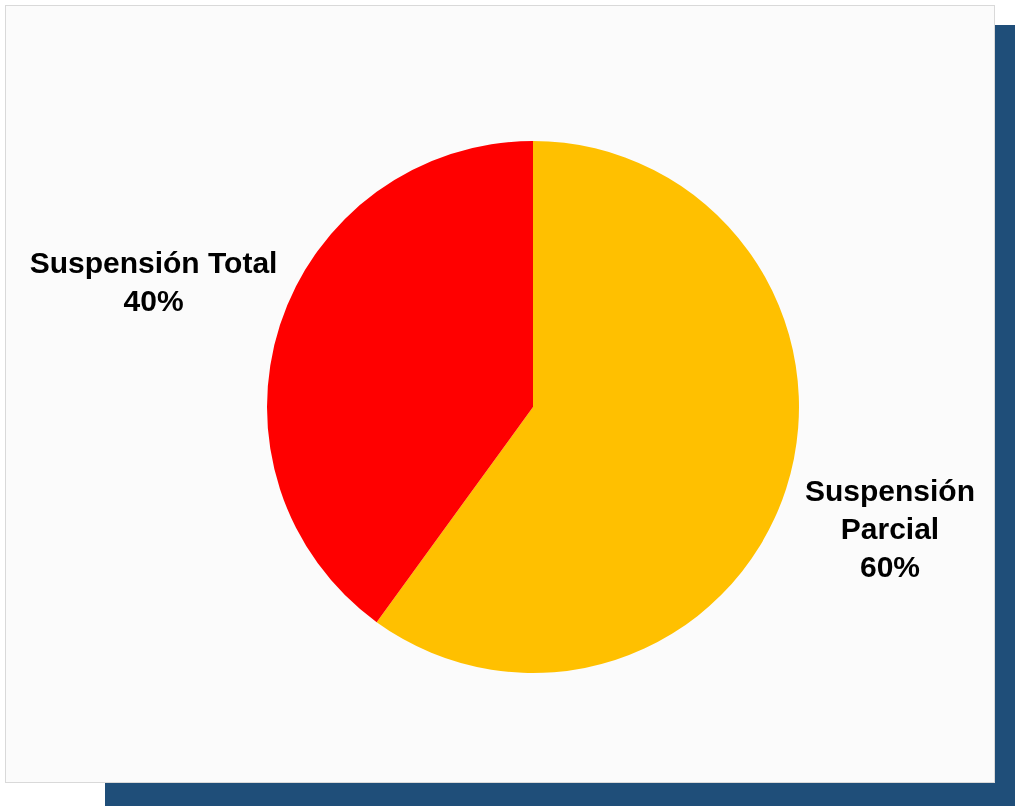 Image resolution: width=1015 pixels, height=806 pixels. What do you see at coordinates (153, 300) in the screenshot?
I see `data-label: 40%` at bounding box center [153, 300].